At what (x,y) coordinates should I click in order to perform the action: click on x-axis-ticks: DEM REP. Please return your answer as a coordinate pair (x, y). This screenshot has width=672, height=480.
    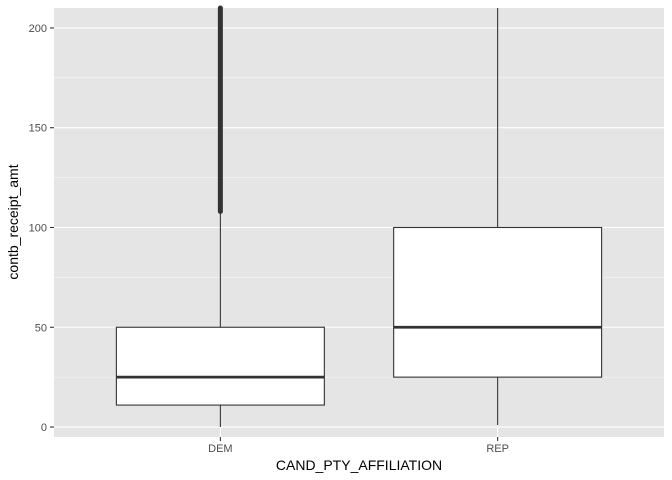
    Looking at the image, I should click on (358, 446).